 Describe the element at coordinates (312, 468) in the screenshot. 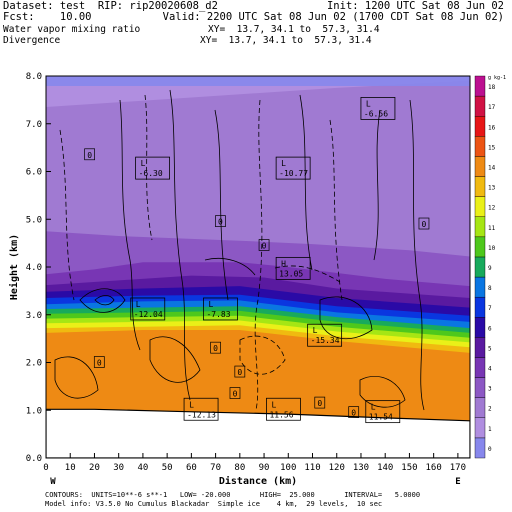

I see `x-tick-label: 110` at that location.